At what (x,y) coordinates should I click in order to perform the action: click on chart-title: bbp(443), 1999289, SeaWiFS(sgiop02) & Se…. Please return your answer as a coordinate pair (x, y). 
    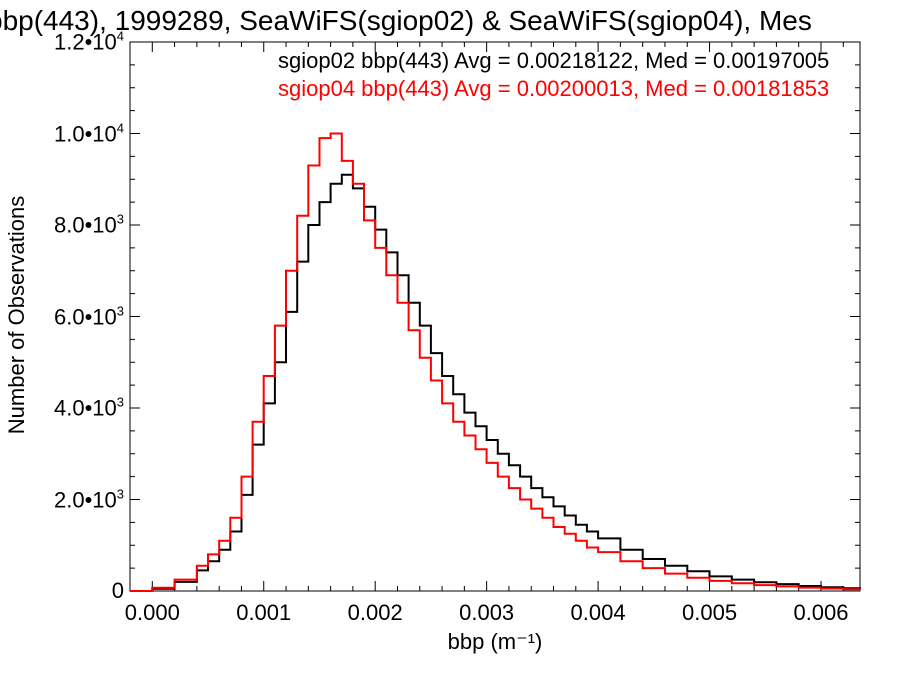
    Looking at the image, I should click on (406, 20).